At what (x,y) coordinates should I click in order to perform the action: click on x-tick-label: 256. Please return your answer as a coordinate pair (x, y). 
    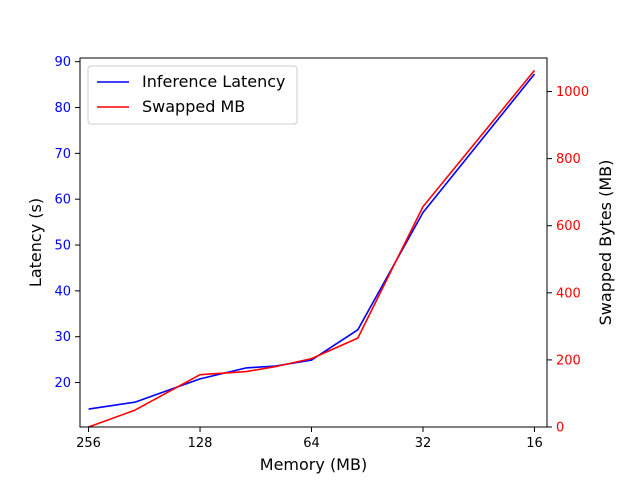
    Looking at the image, I should click on (88, 443).